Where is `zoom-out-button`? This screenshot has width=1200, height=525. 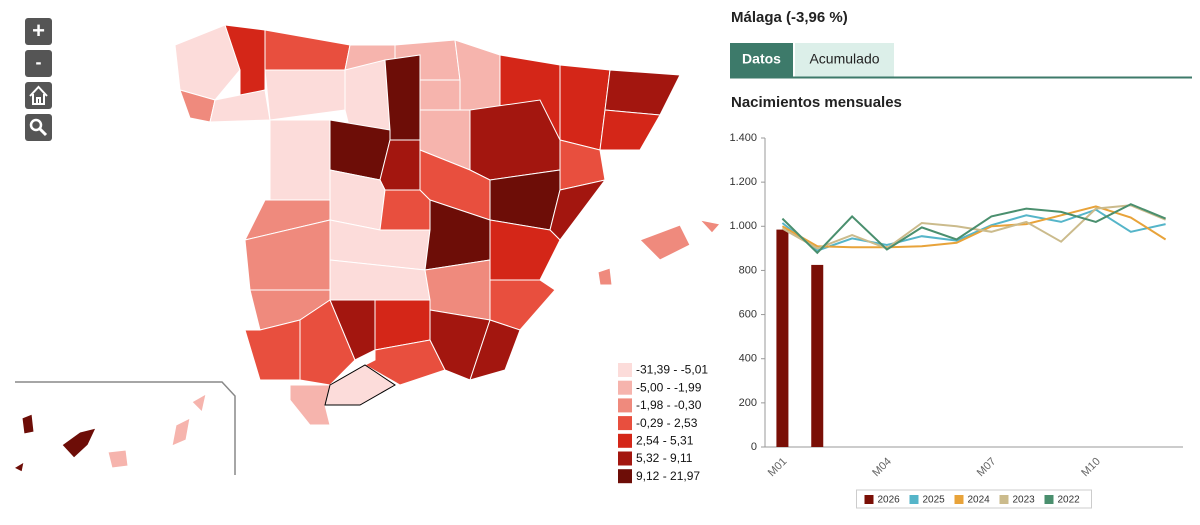
zoom-out-button is located at coordinates (38, 63).